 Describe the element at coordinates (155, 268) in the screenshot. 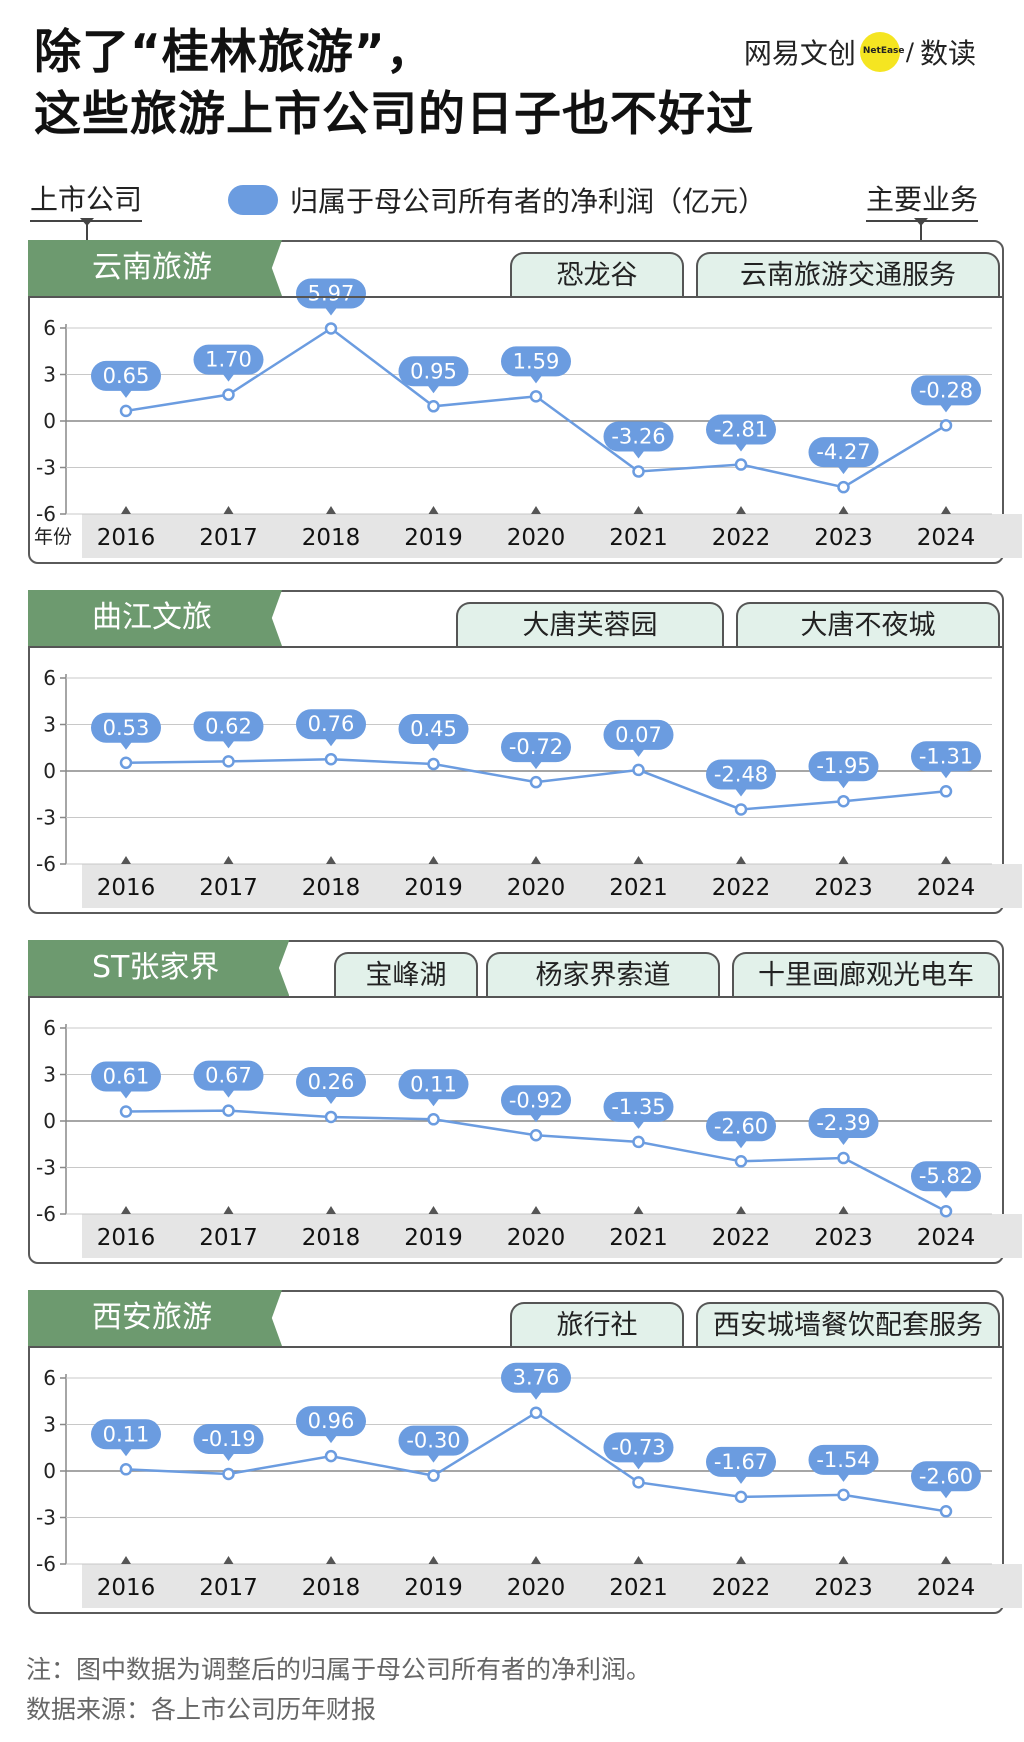

I see `company-name: 云南旅游` at that location.